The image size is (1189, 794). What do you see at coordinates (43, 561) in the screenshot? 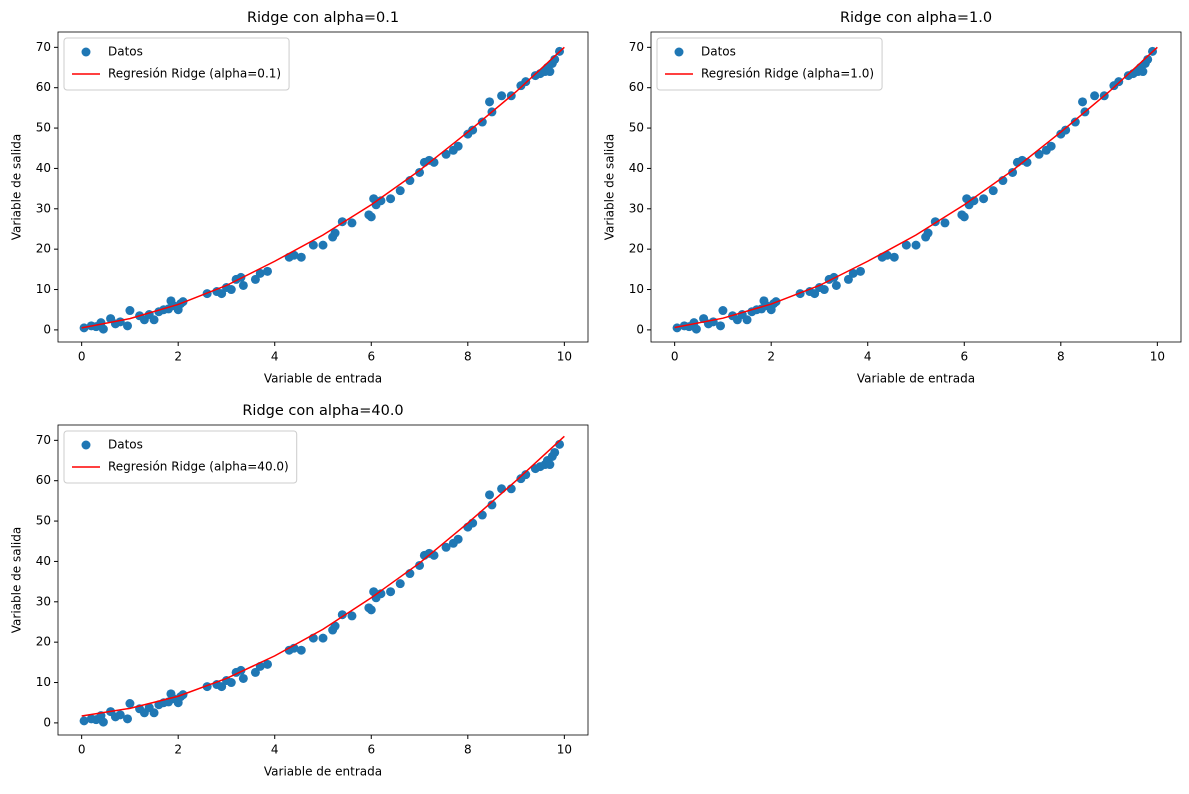
I see `y-tick-label: 40` at bounding box center [43, 561].